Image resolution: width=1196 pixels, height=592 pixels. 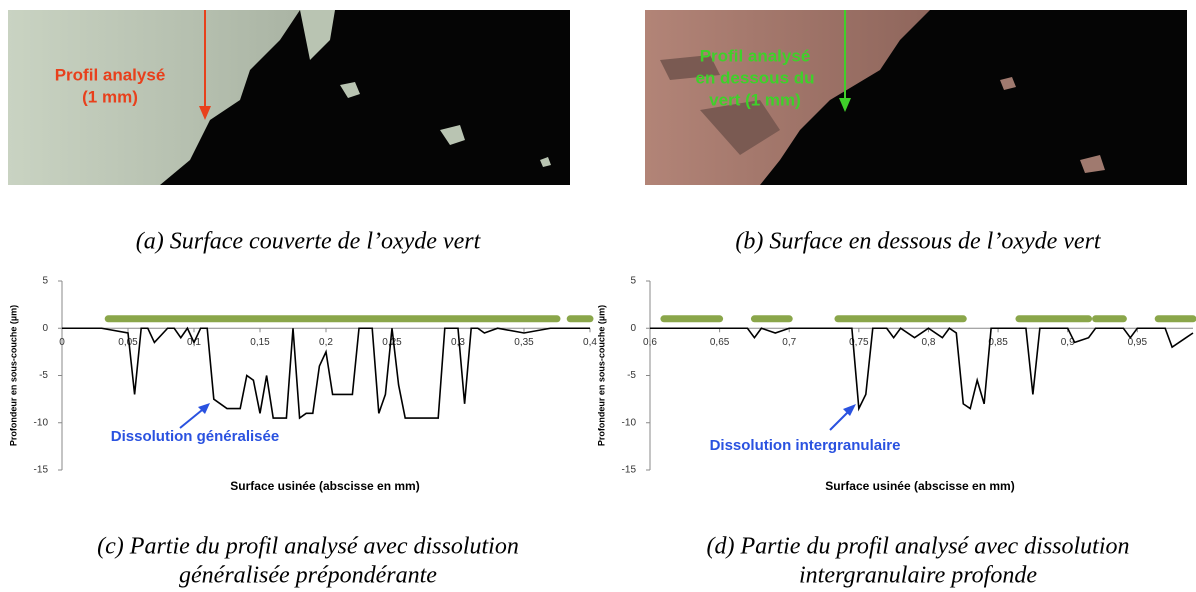 What do you see at coordinates (326, 342) in the screenshot?
I see `x-tick-label: 0,2` at bounding box center [326, 342].